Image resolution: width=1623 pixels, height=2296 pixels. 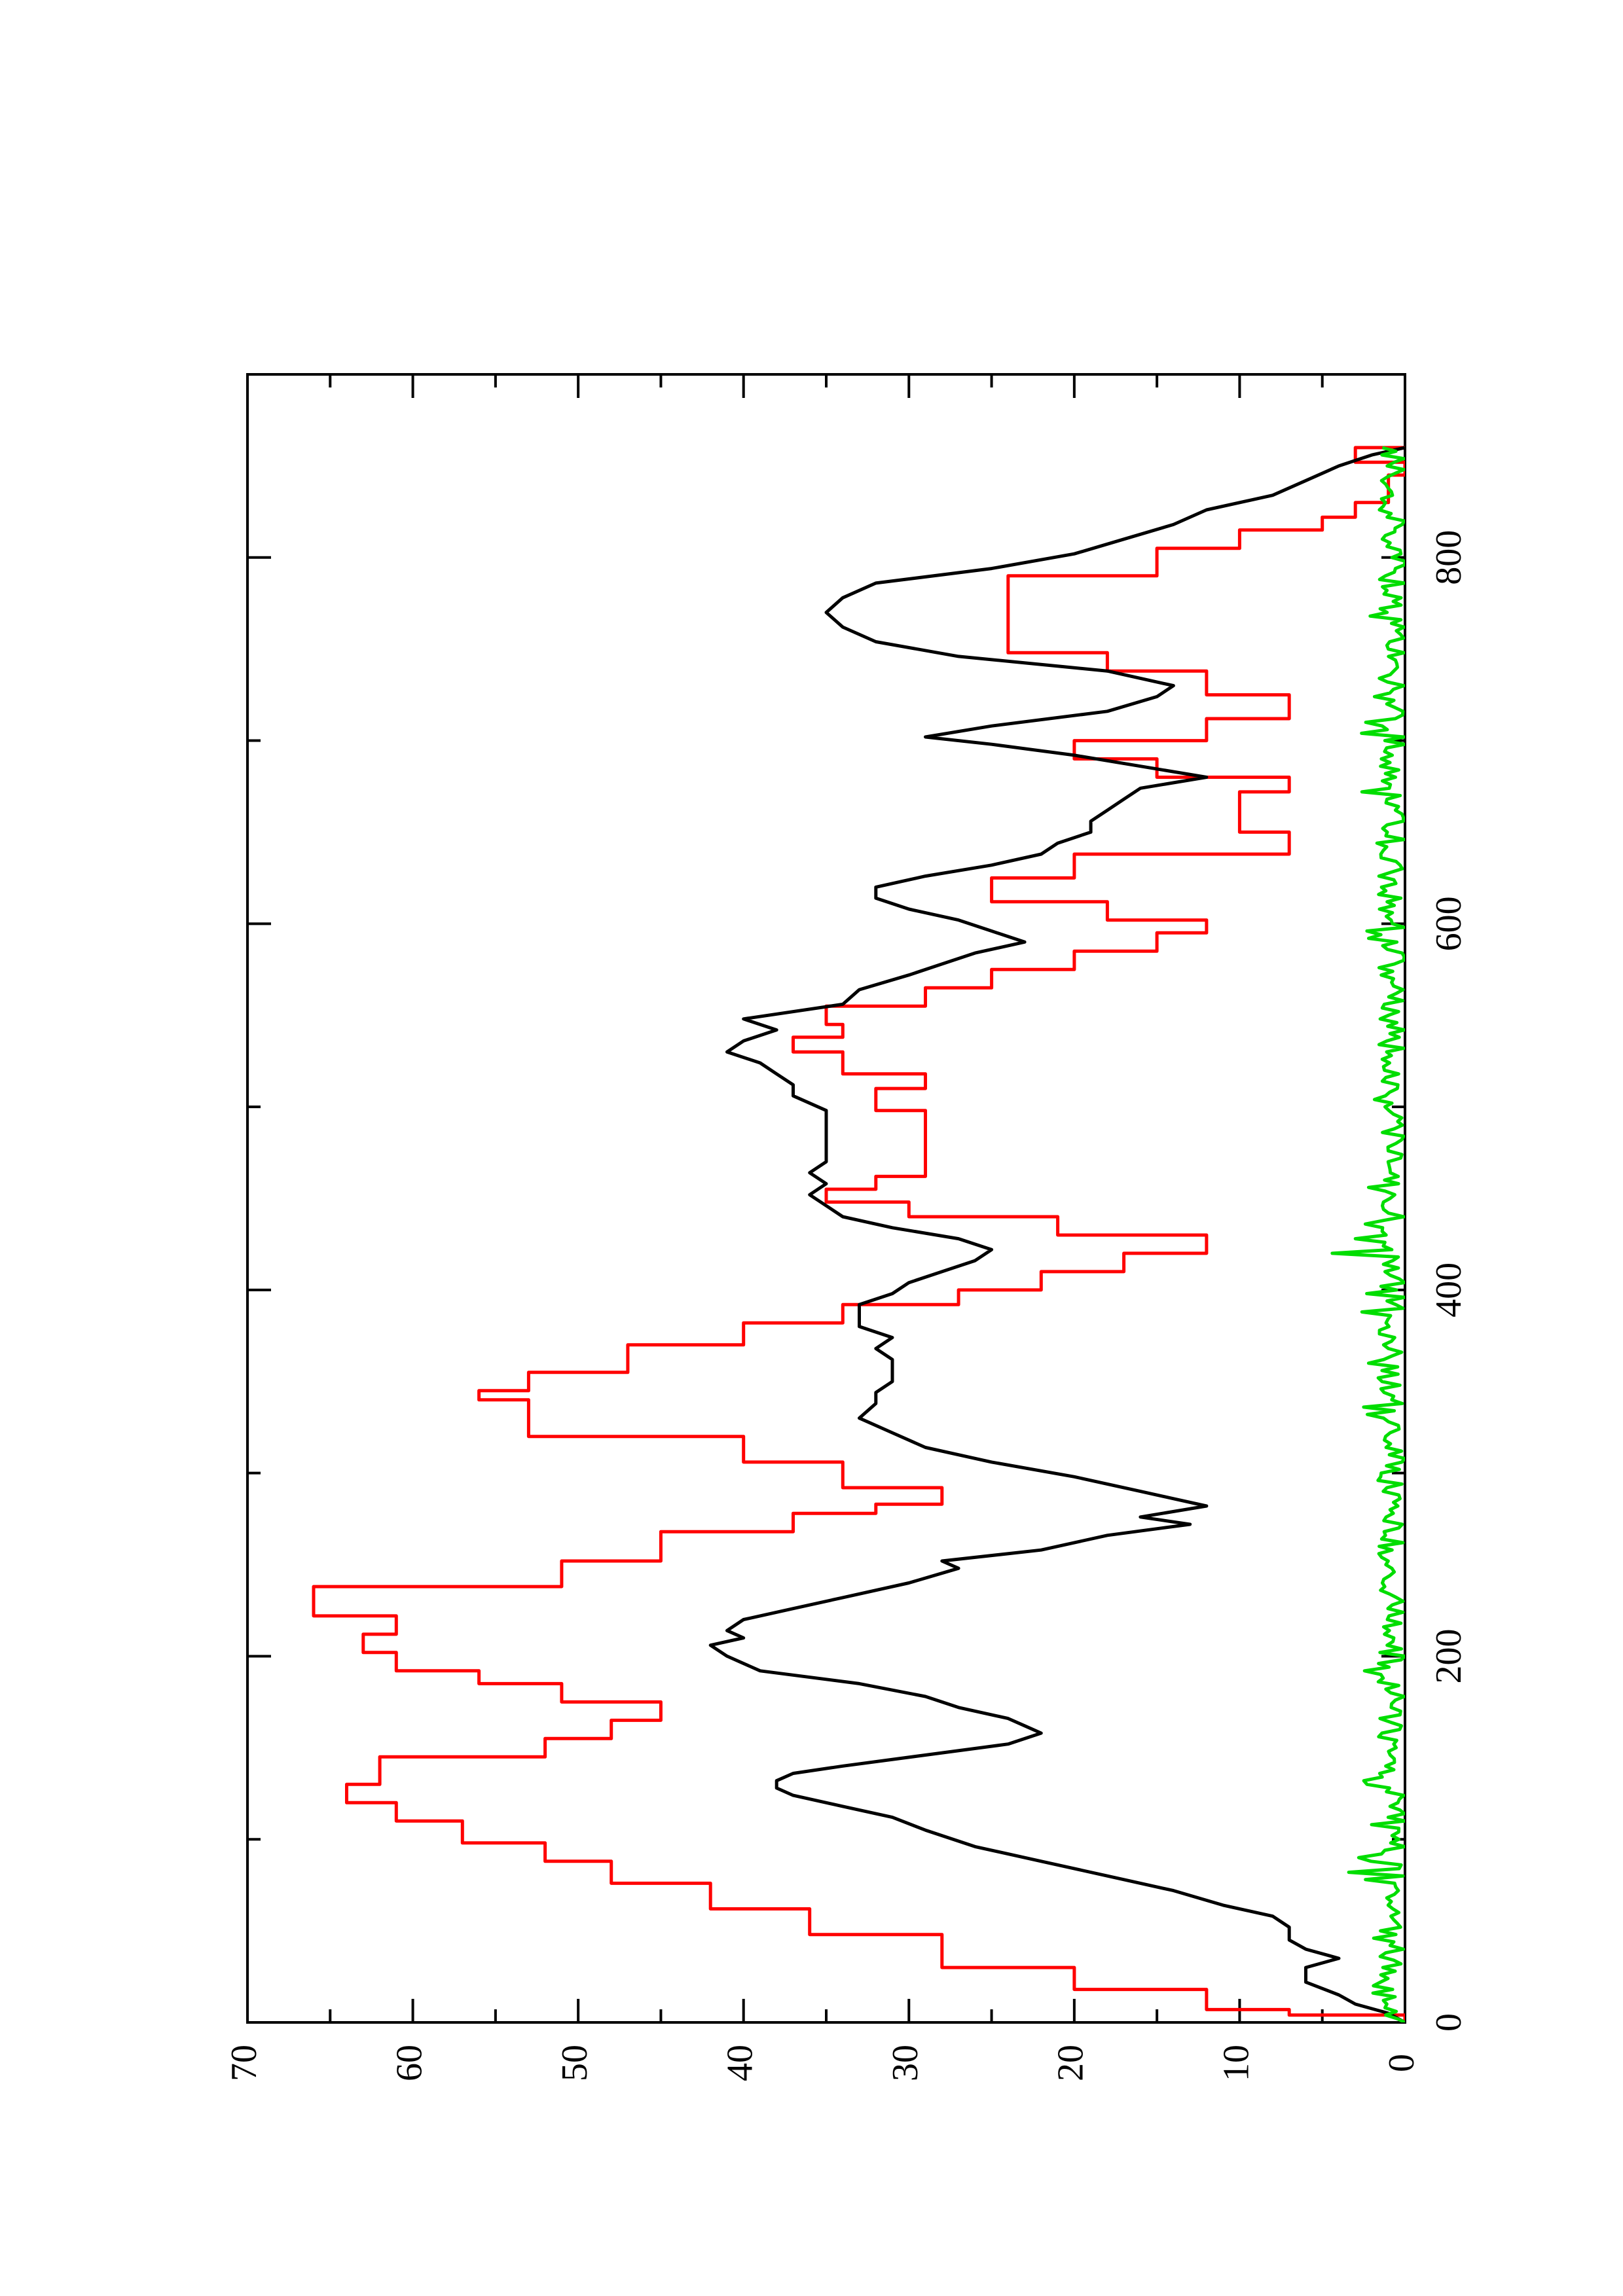 What do you see at coordinates (905, 2063) in the screenshot?
I see `y-tick-label: 30` at bounding box center [905, 2063].